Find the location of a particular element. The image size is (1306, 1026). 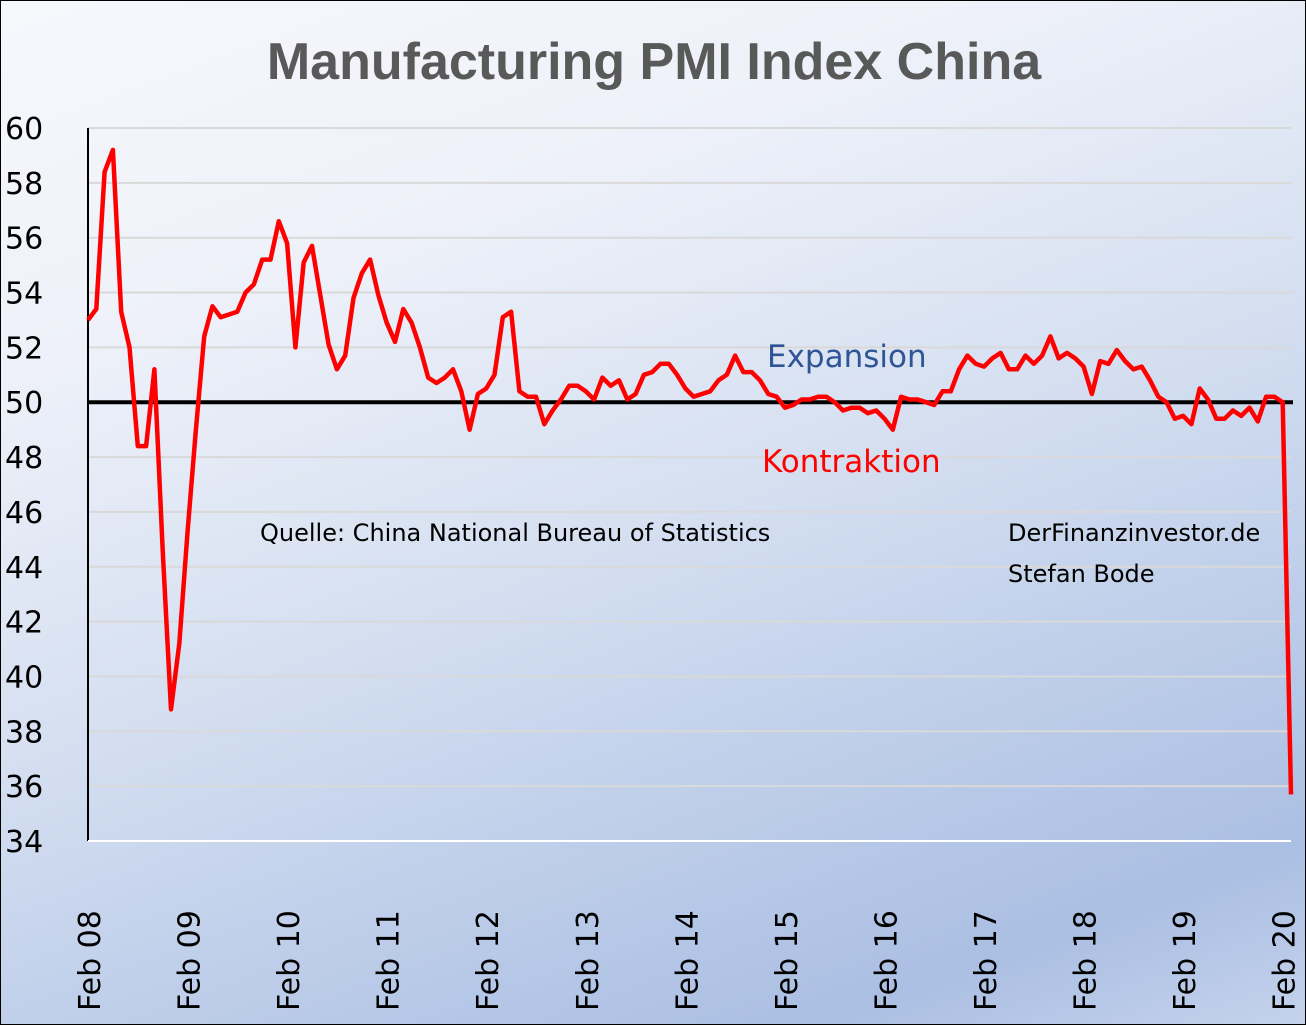

contraction-label: Kontraktion is located at coordinates (851, 462).